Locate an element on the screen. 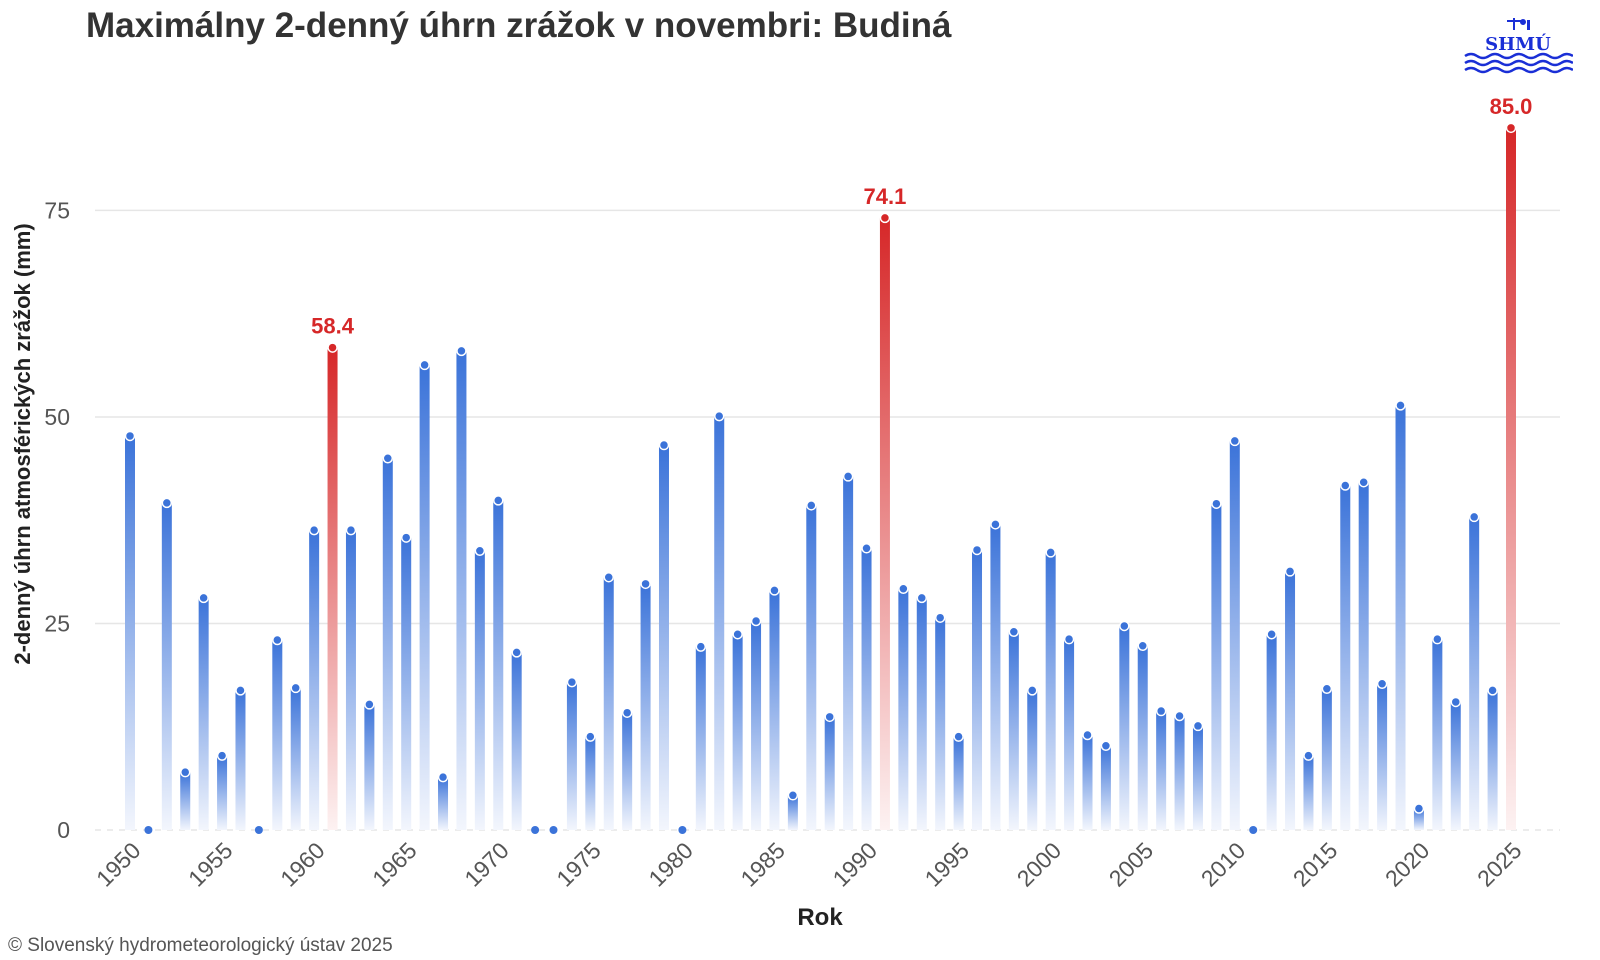 Image resolution: width=1600 pixels, height=960 pixels. bar-1984 is located at coordinates (756, 722).